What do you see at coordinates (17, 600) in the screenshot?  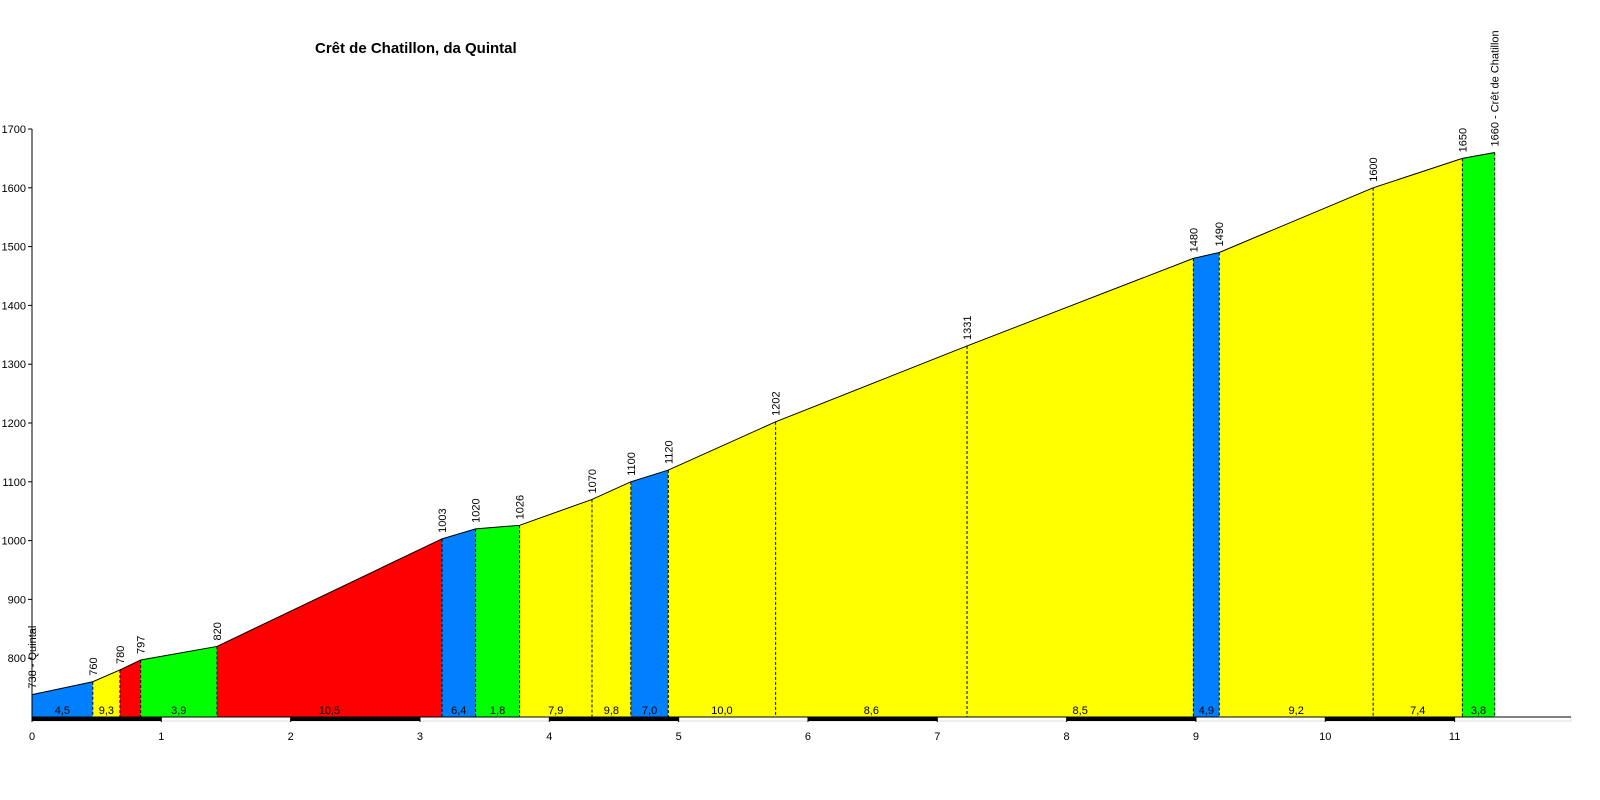 I see `y-tick-label: 900` at bounding box center [17, 600].